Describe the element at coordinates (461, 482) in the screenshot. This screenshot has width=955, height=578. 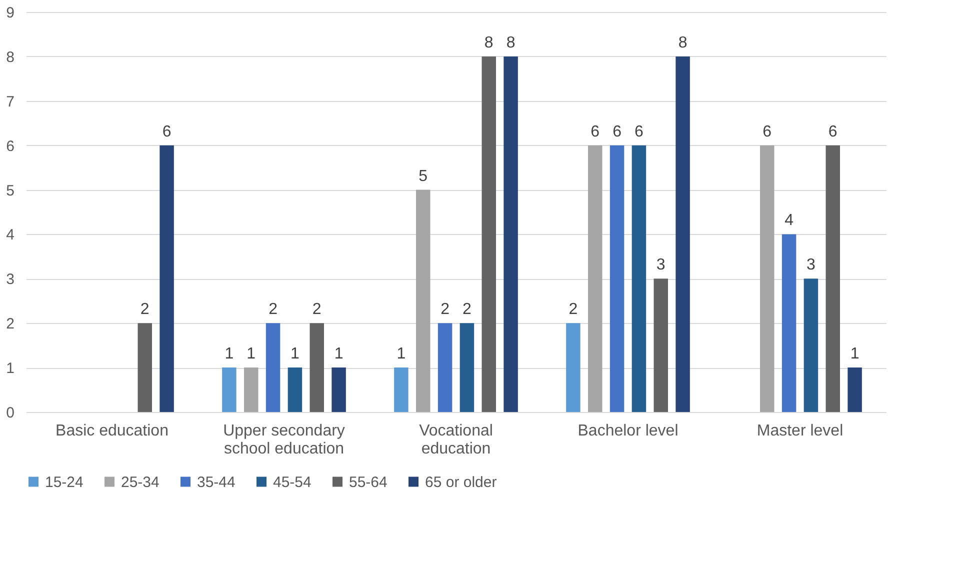
I see `legend-label: 65 or older` at that location.